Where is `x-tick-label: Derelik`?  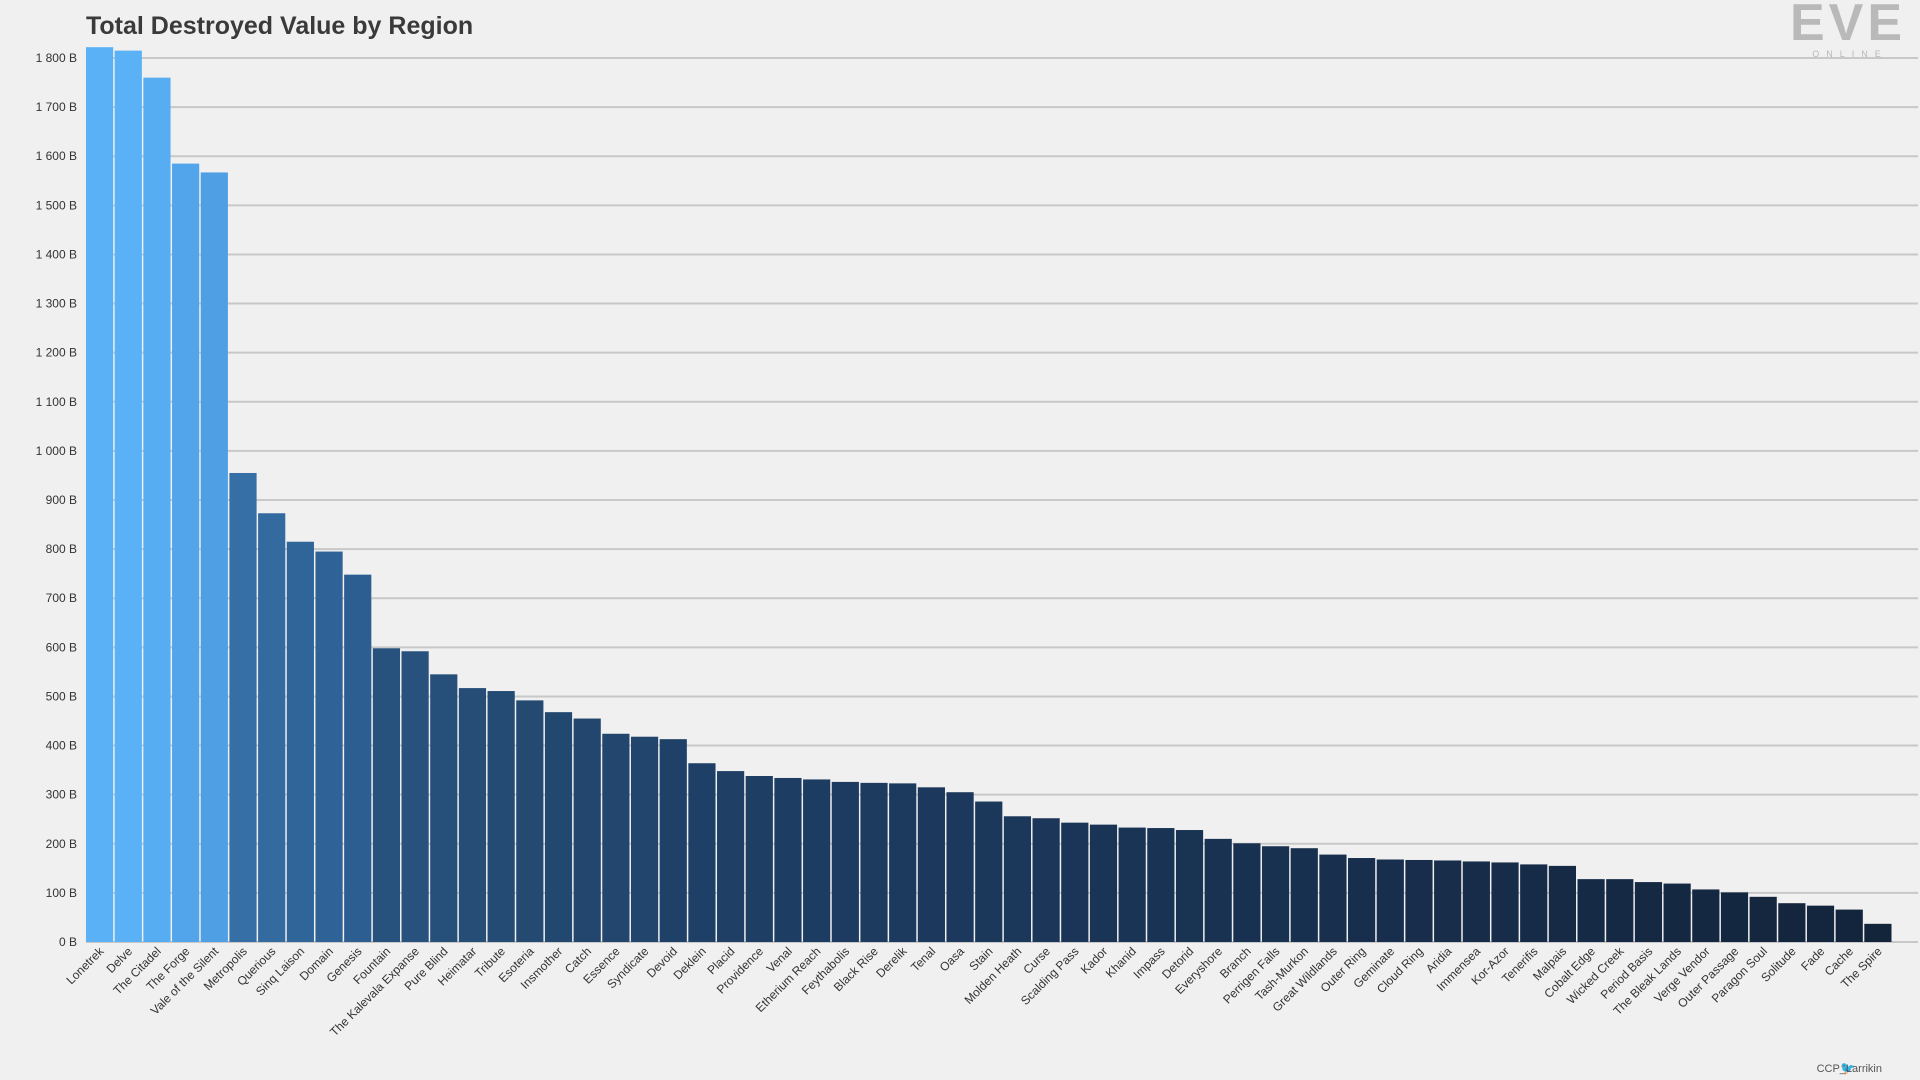
x-tick-label: Derelik is located at coordinates (891, 962).